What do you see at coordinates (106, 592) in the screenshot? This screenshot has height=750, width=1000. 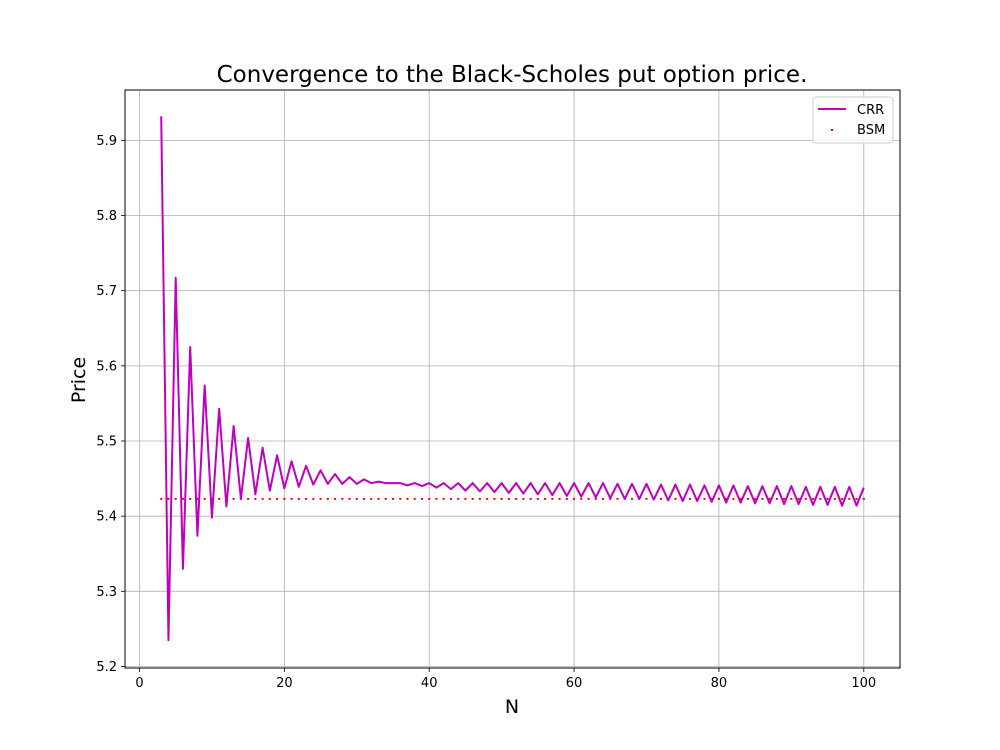 I see `y-tick-label: 5.3` at bounding box center [106, 592].